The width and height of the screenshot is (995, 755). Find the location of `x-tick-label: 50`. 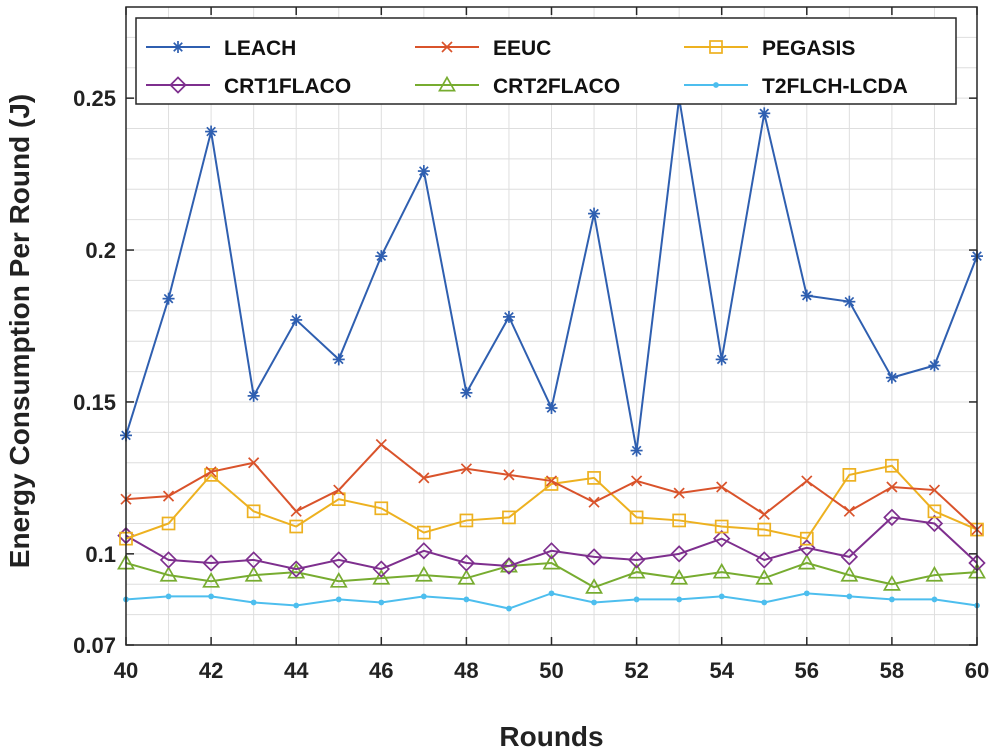

x-tick-label: 50 is located at coordinates (551, 670).